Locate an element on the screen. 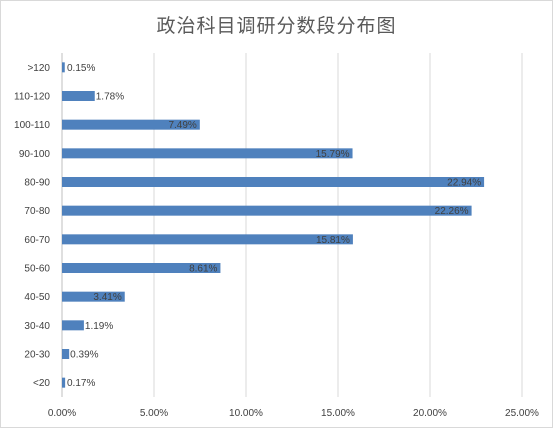 Image resolution: width=553 pixels, height=428 pixels. y-tick-label: 30-40 is located at coordinates (37, 326).